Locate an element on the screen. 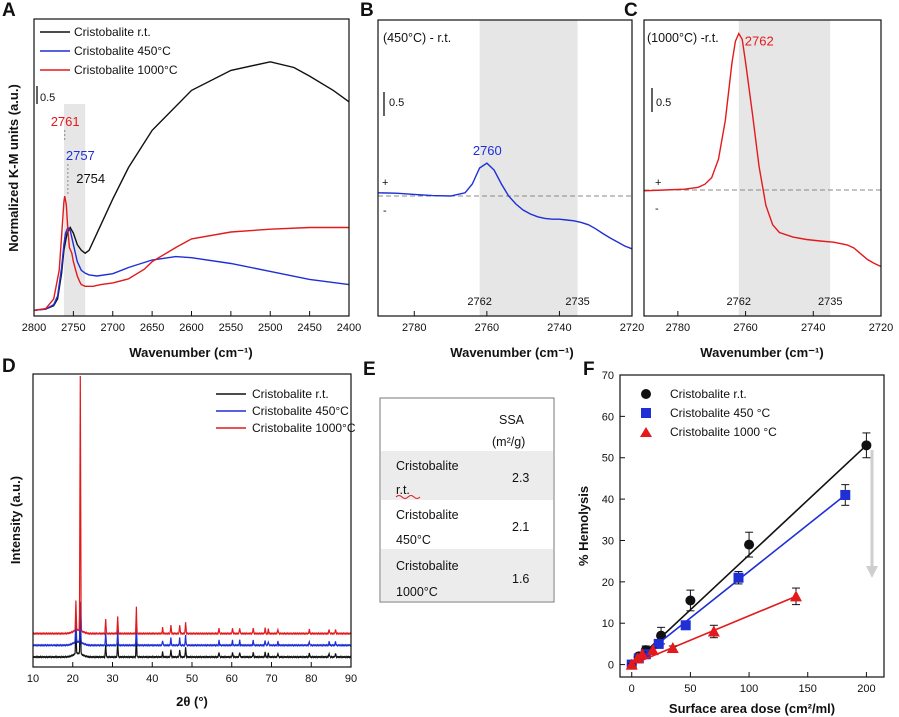 The image size is (899, 717). panel-c-x-tick-label: 2780 is located at coordinates (678, 328).